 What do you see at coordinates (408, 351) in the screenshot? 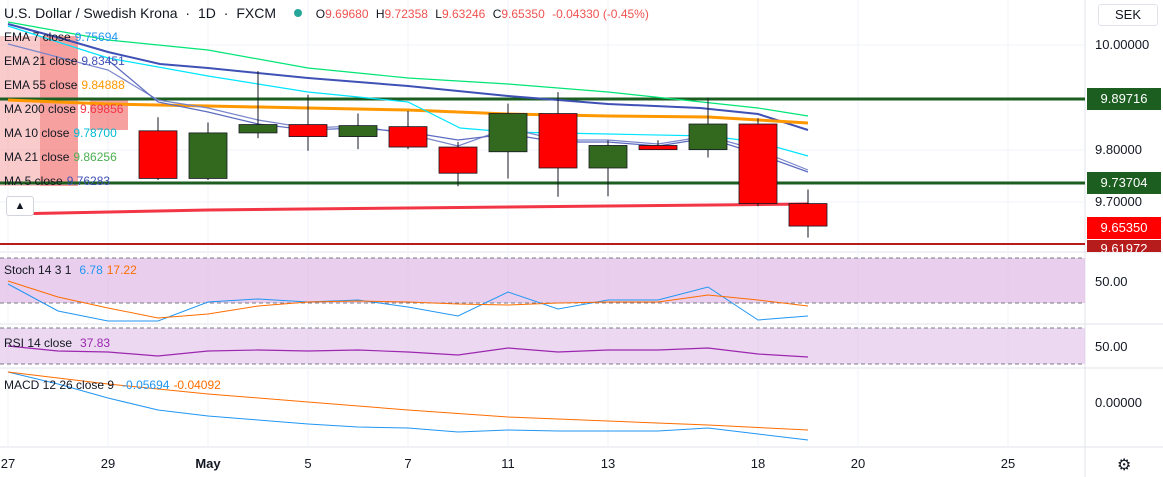
I see `rsi-line` at bounding box center [408, 351].